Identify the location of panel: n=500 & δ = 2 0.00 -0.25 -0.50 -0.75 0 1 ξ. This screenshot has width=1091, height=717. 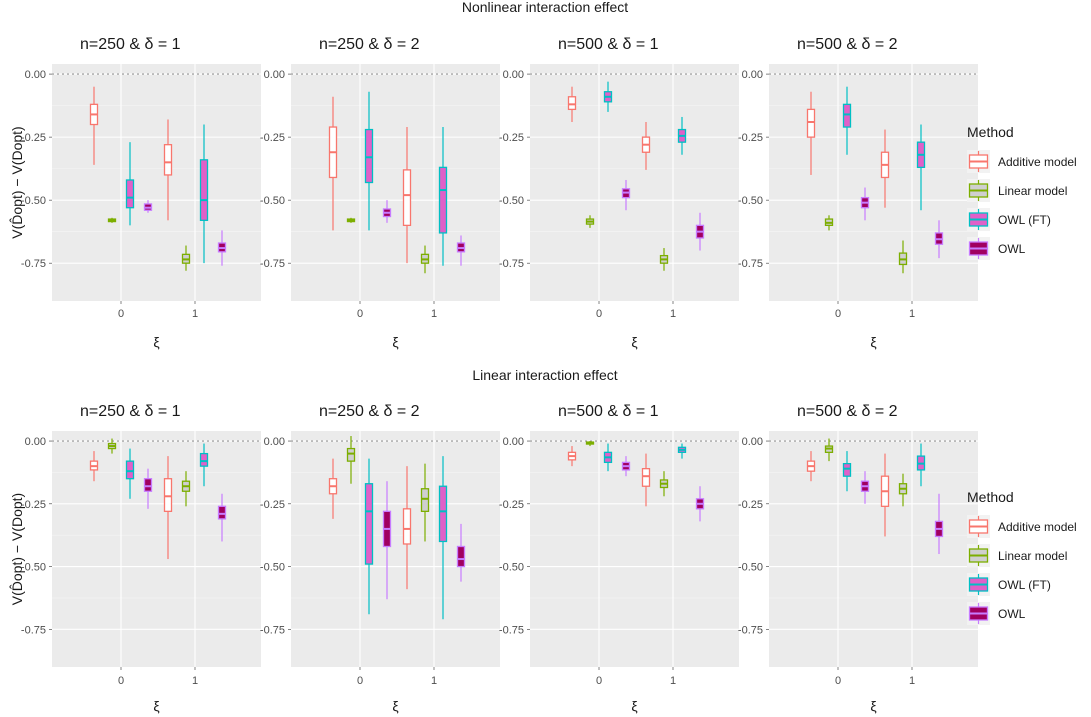
(858, 558).